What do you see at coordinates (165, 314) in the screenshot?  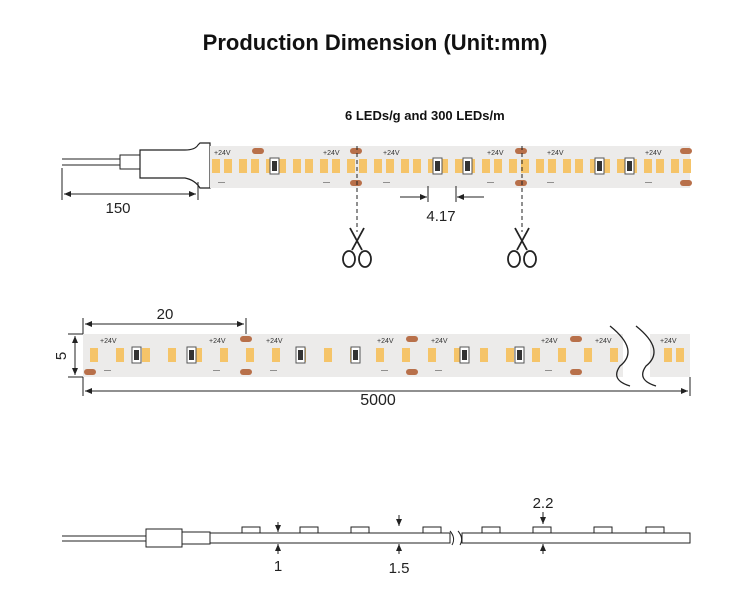 I see `group-length-label: 20` at bounding box center [165, 314].